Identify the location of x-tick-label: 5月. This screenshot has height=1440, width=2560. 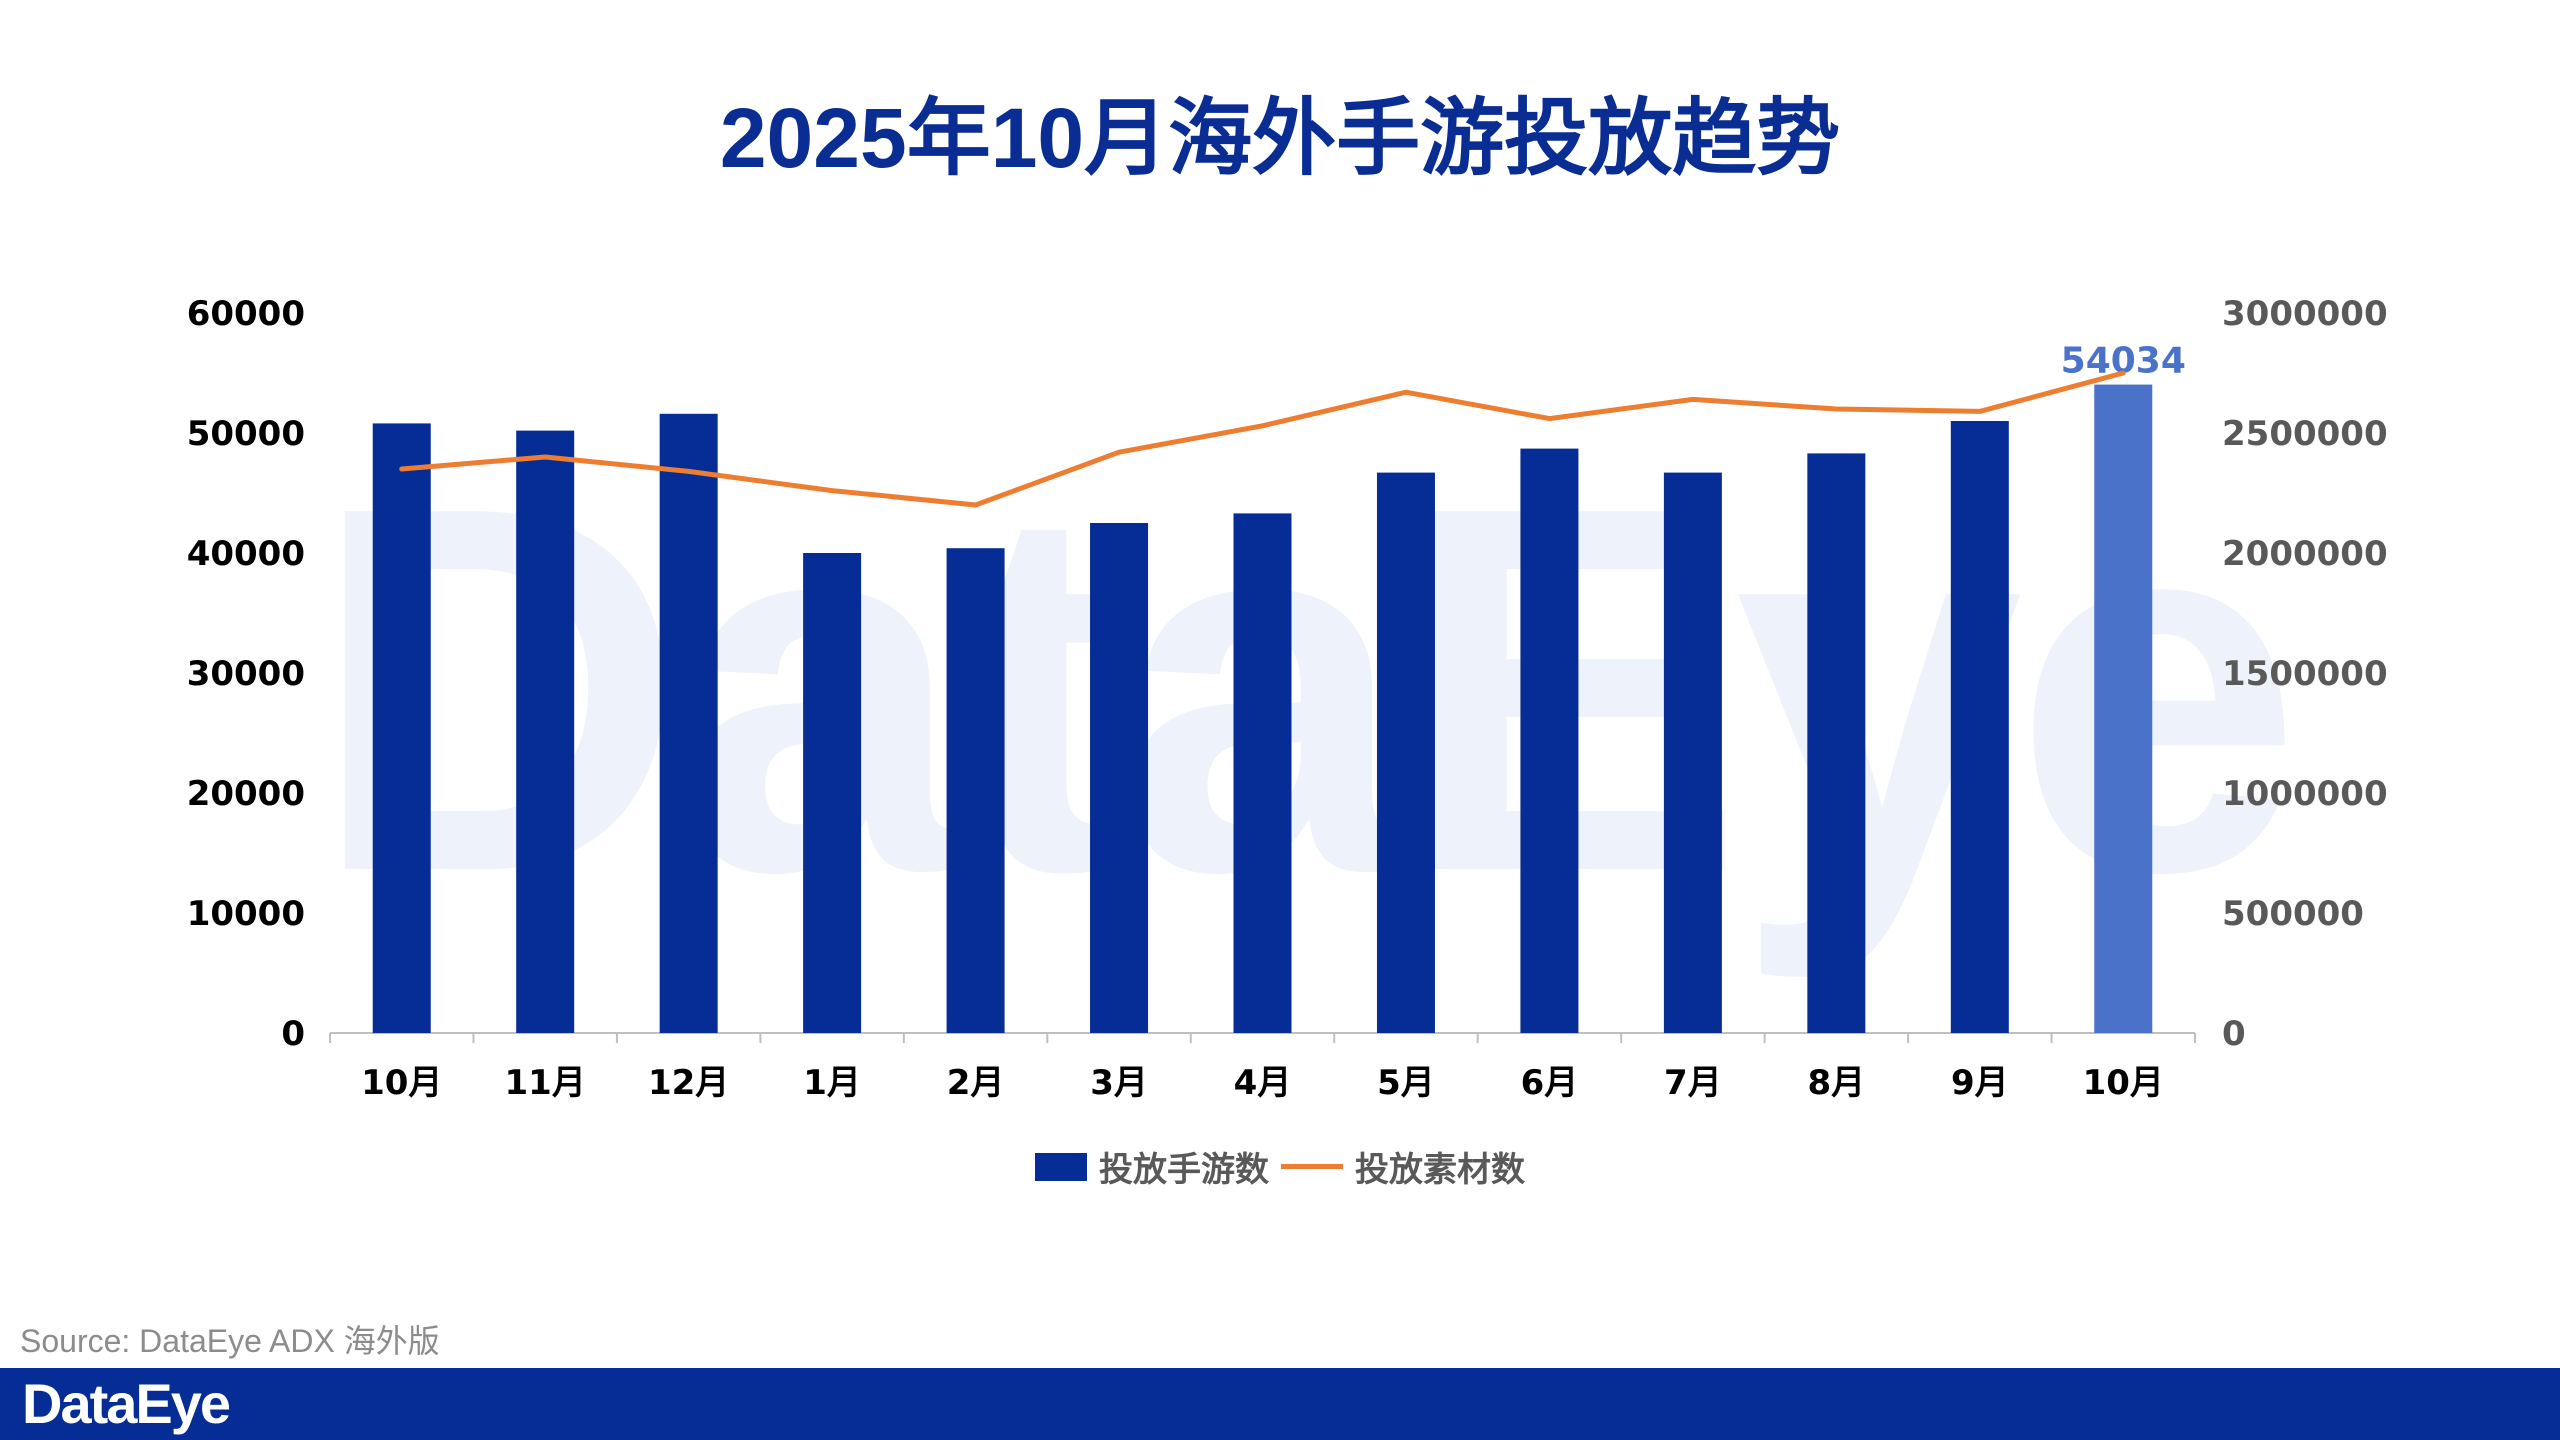
(1406, 1083).